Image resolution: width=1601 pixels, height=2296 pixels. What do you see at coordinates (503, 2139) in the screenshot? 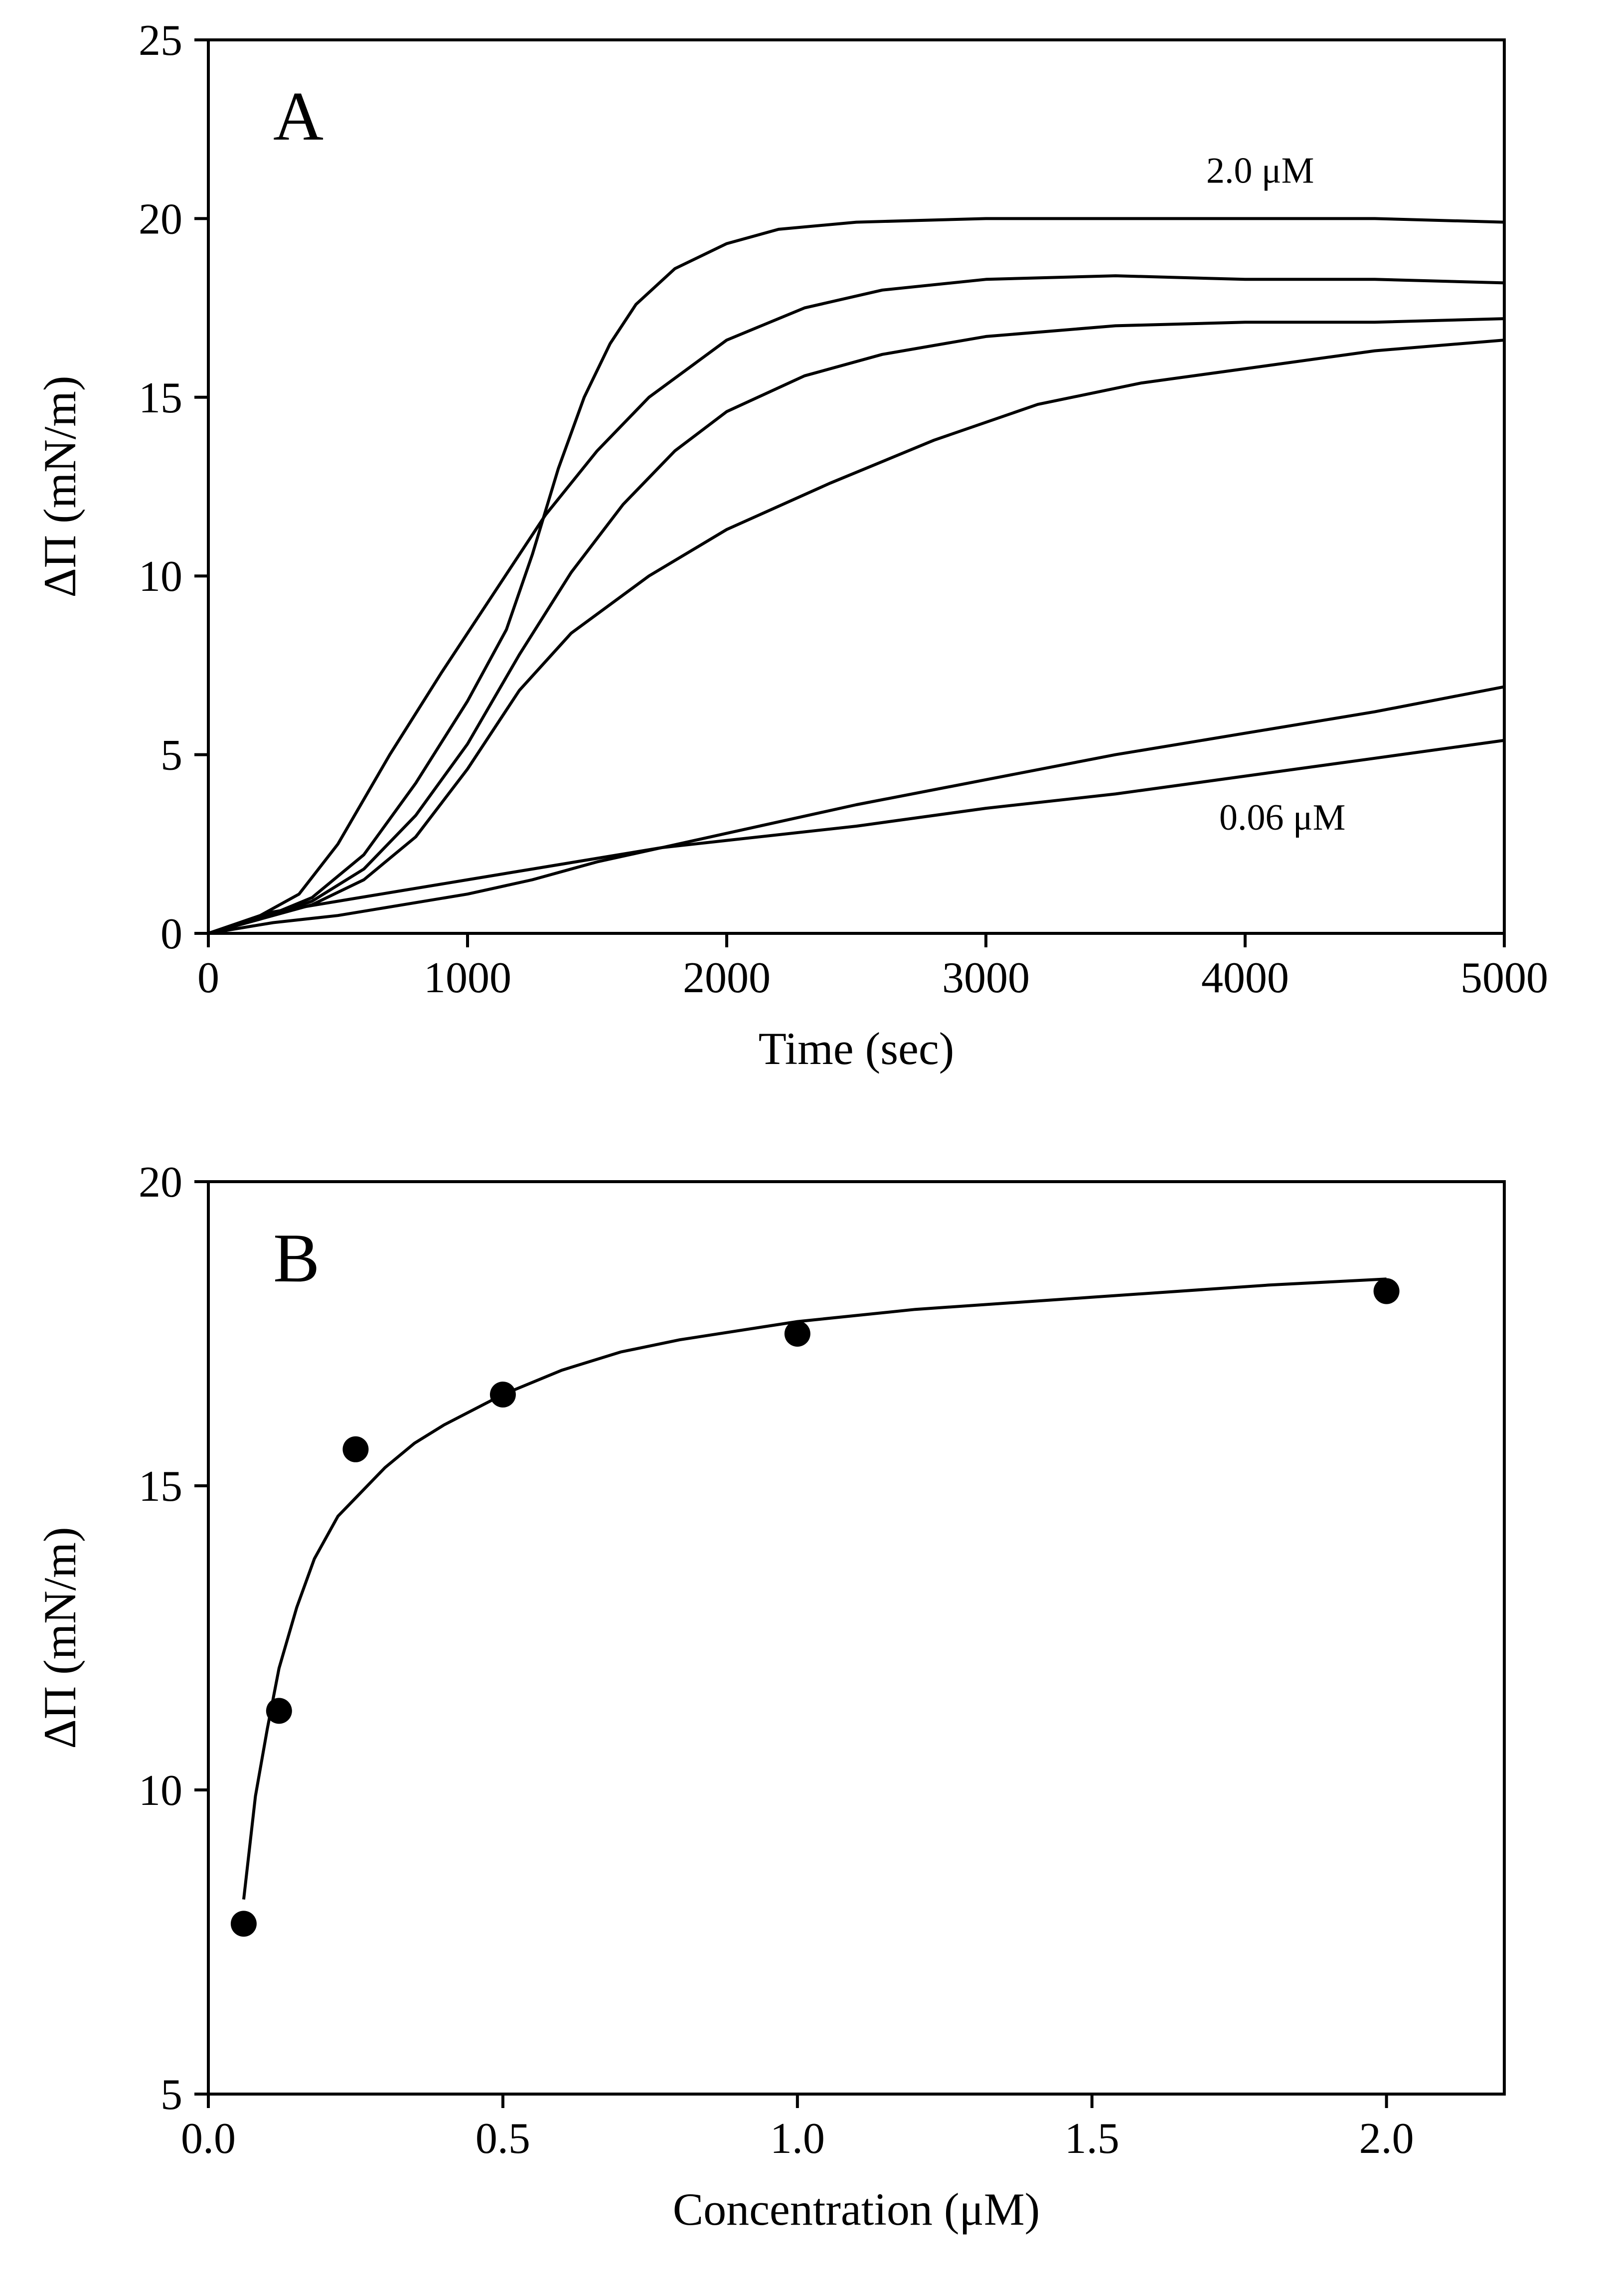
I see `panel-b-x-tick-label: 0.5` at bounding box center [503, 2139].